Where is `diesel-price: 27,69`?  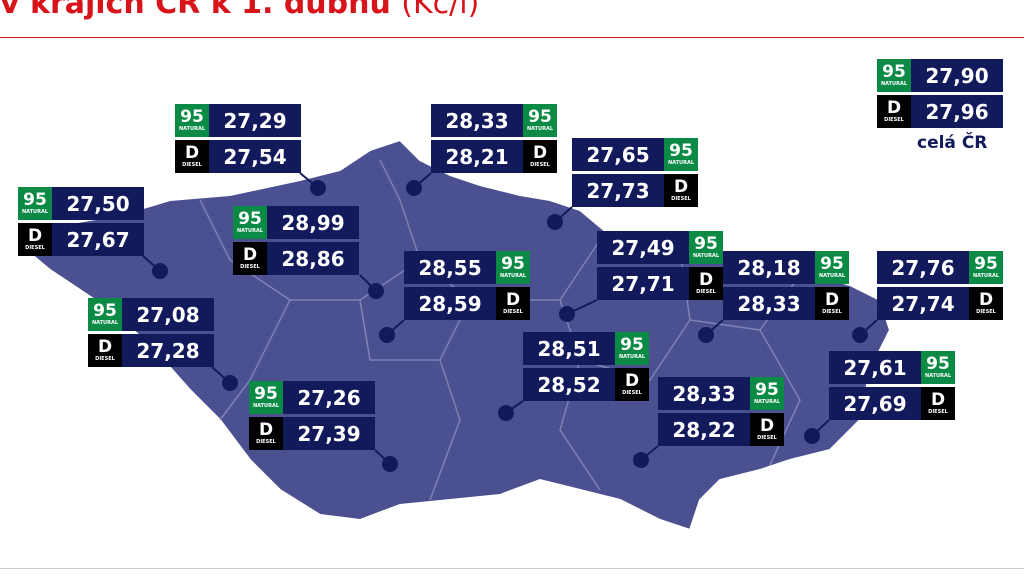
diesel-price: 27,69 is located at coordinates (875, 403).